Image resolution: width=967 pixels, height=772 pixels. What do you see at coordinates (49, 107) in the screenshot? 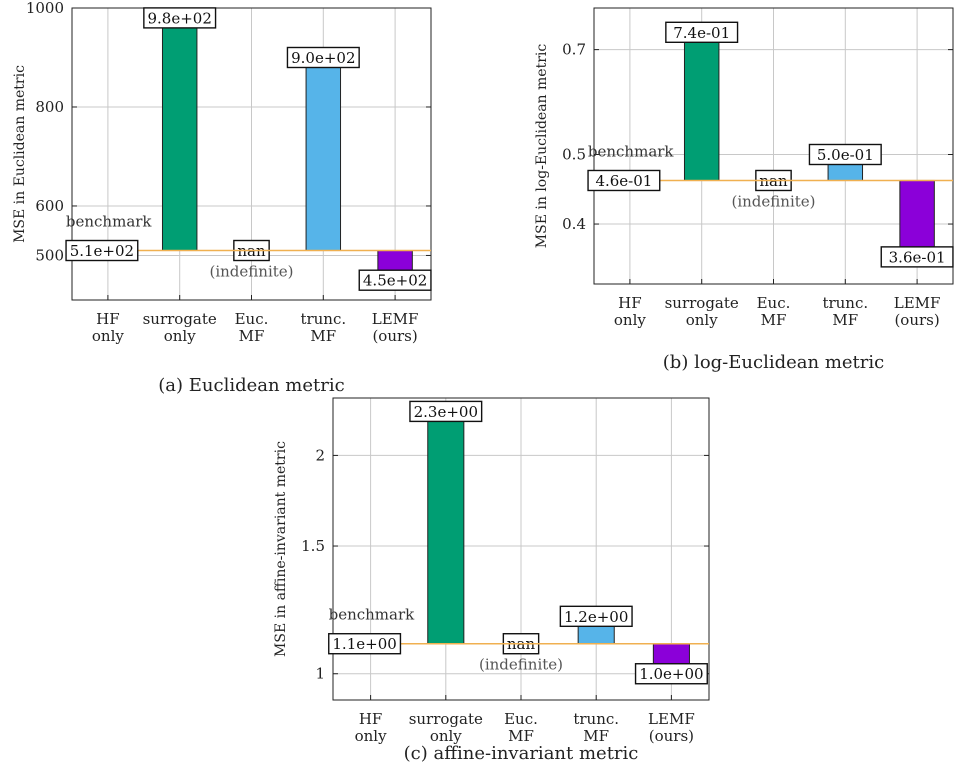
I see `y-tick-label: 800` at bounding box center [49, 107].